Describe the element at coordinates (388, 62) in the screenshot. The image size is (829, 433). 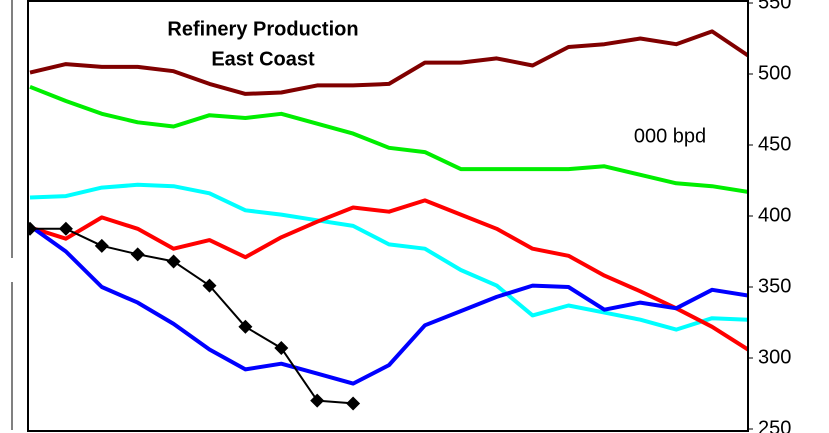
I see `series-line` at that location.